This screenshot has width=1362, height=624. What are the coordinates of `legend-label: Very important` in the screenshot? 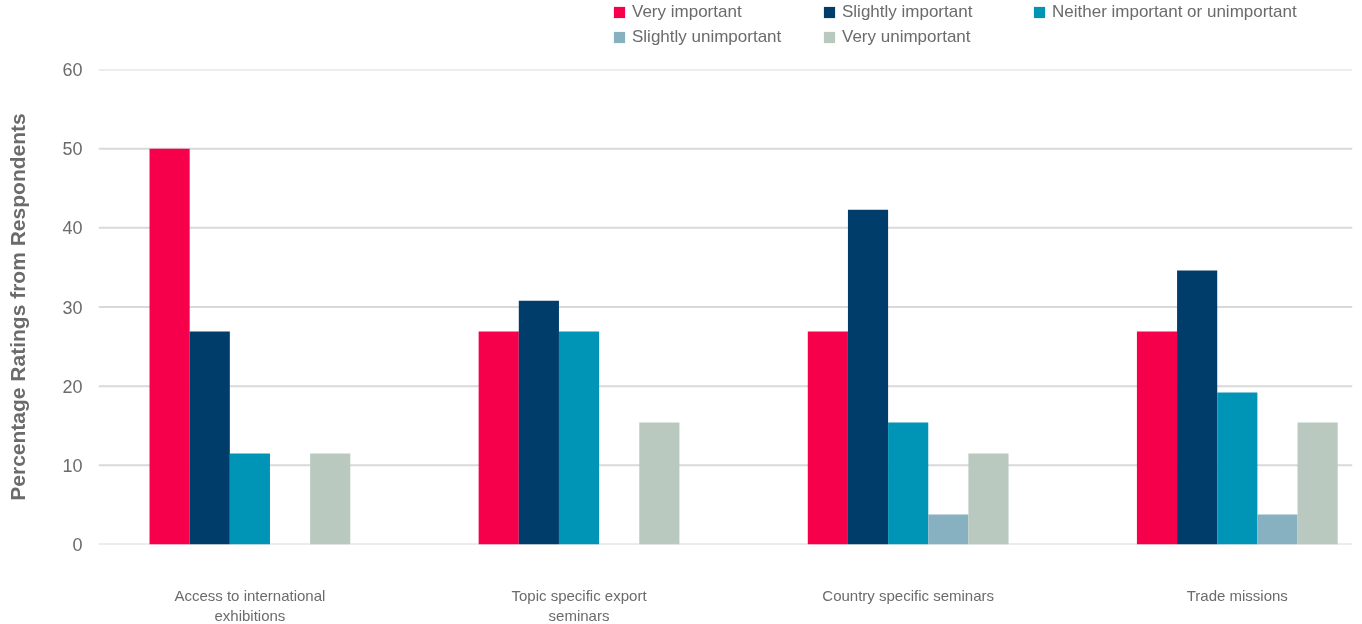 It's located at (687, 12).